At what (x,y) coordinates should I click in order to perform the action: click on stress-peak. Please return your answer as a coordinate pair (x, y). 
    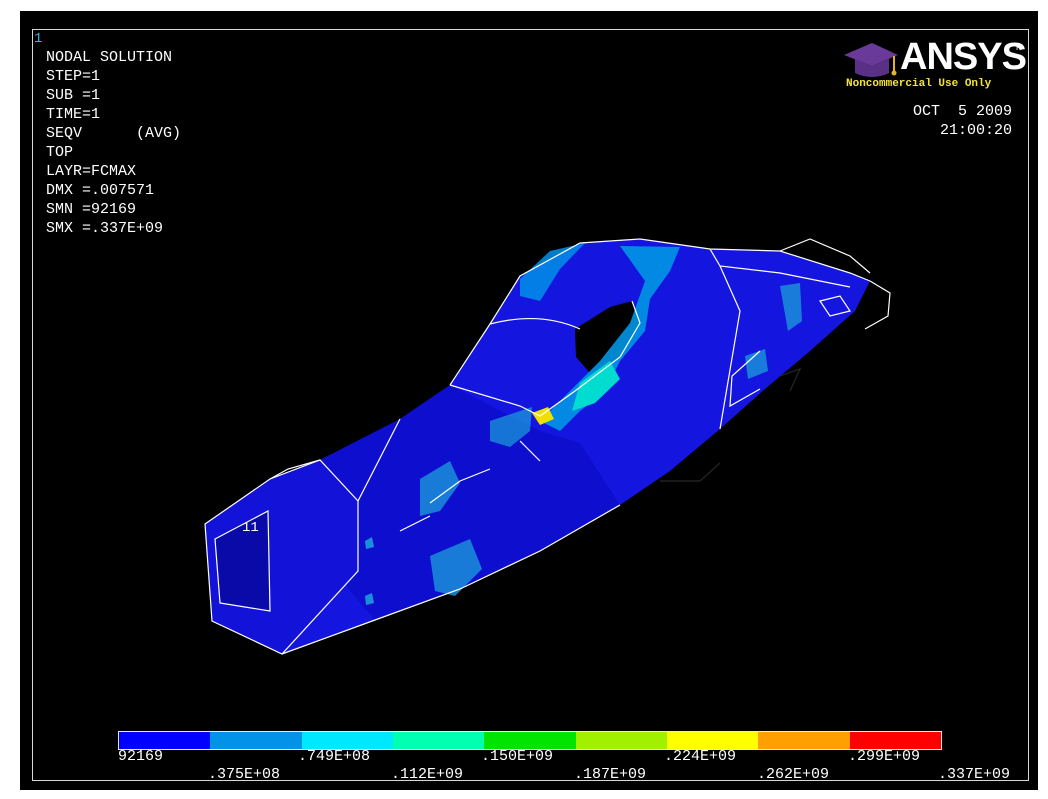
    Looking at the image, I should click on (543, 416).